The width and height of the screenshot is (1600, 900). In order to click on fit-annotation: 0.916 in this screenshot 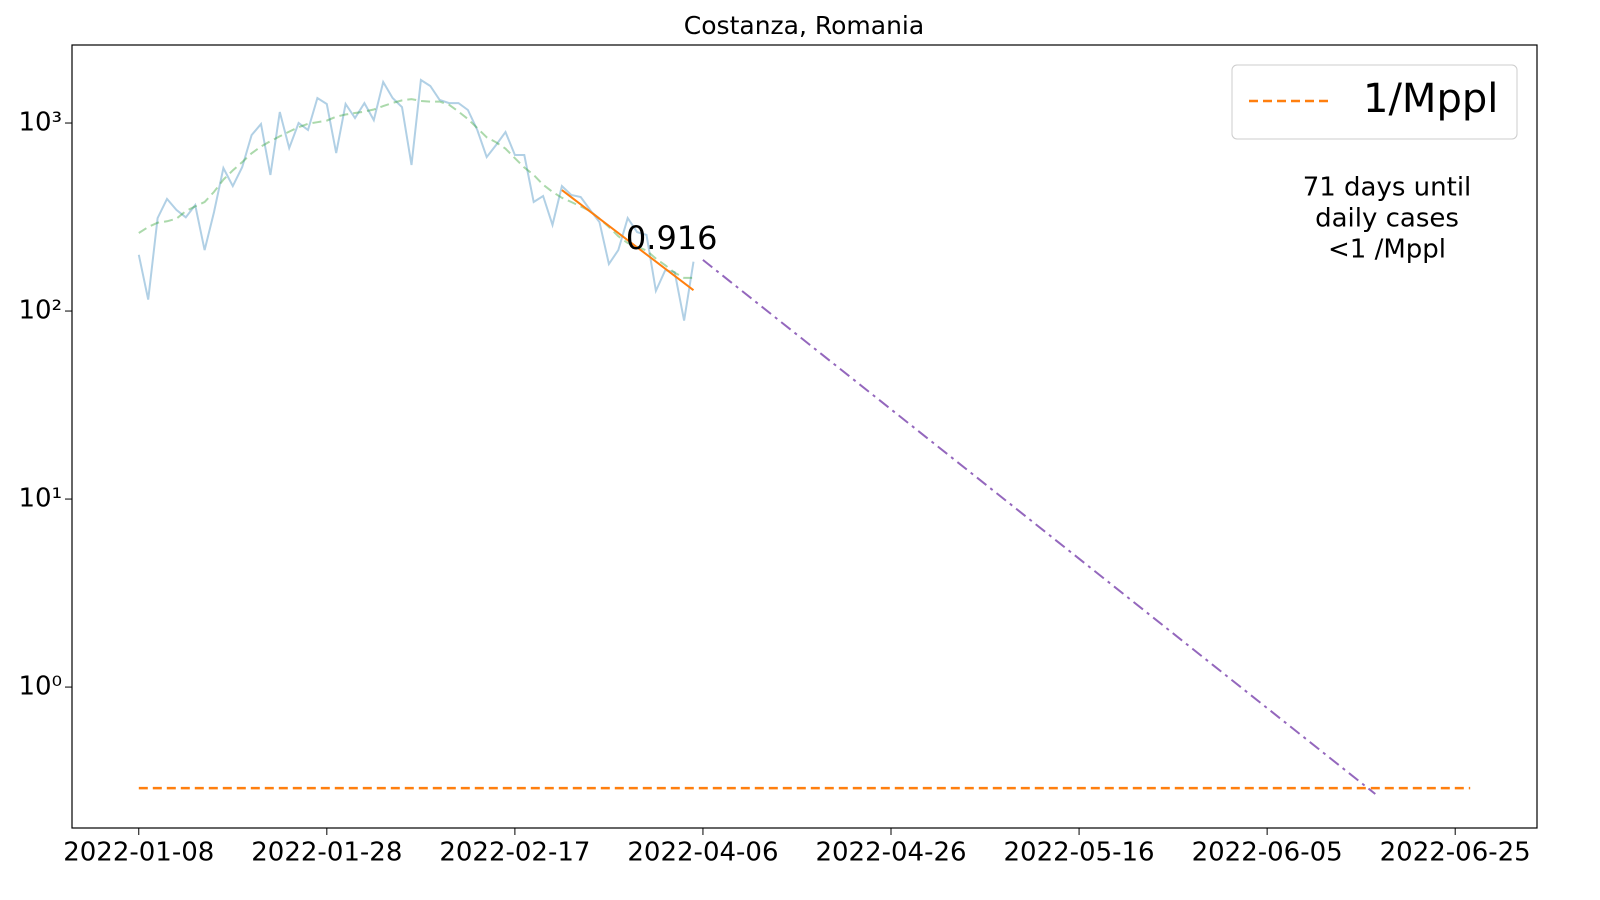, I will do `click(672, 238)`.